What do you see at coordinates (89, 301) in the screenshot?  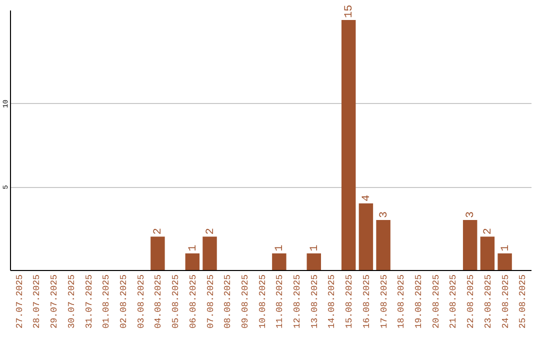 I see `x-tick-label: 31.07.2025` at bounding box center [89, 301].